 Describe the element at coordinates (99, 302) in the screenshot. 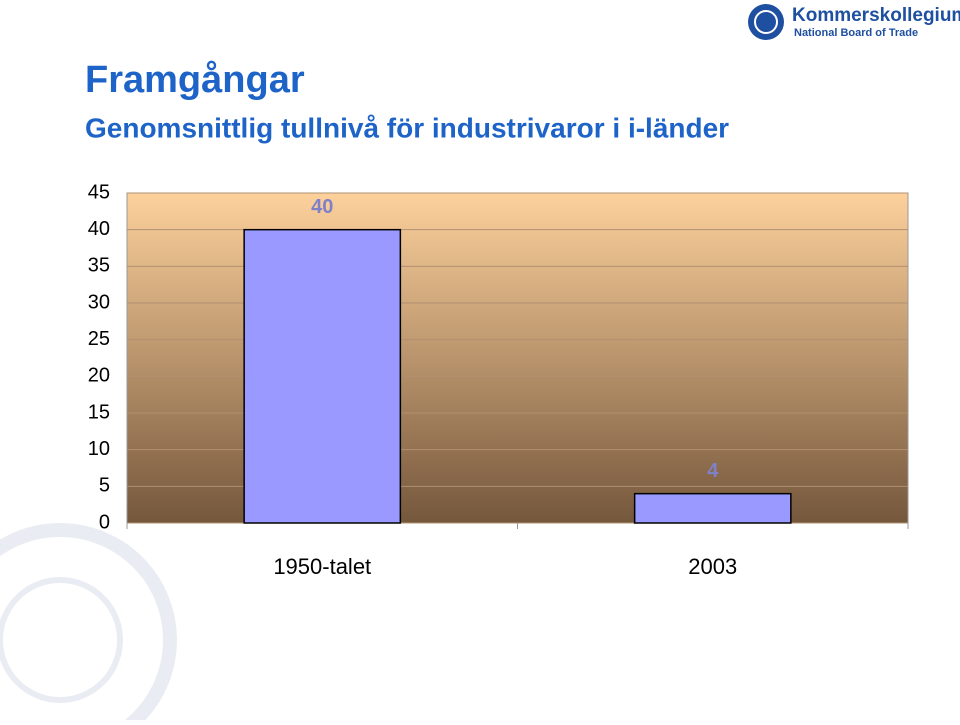

I see `y-tick-label: 30` at that location.